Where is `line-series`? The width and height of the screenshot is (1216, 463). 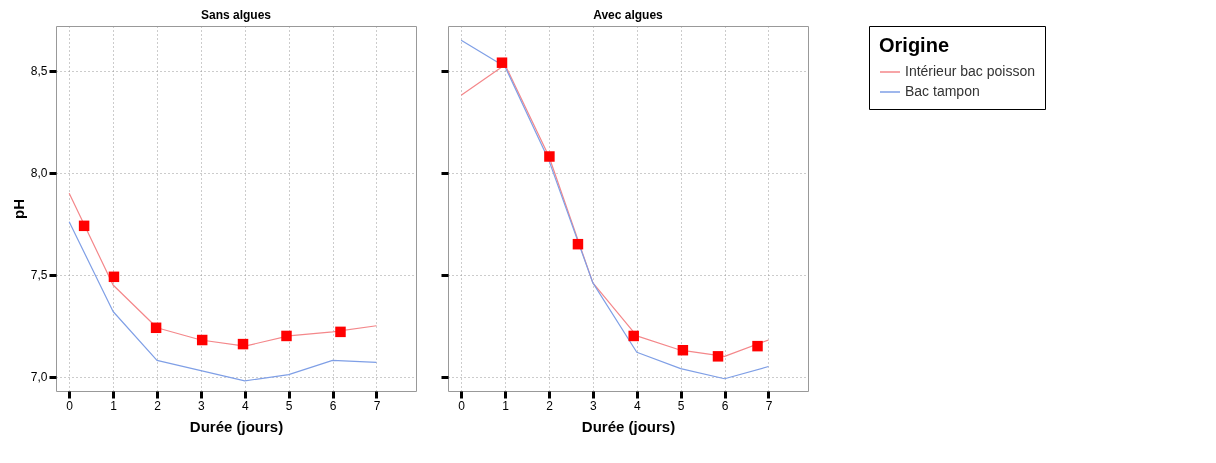 line-series is located at coordinates (223, 301).